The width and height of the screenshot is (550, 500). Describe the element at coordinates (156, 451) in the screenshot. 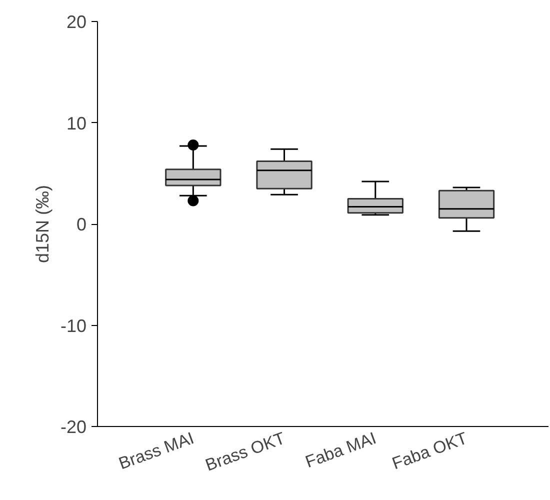

I see `x-tick-label: Brass MAI` at that location.